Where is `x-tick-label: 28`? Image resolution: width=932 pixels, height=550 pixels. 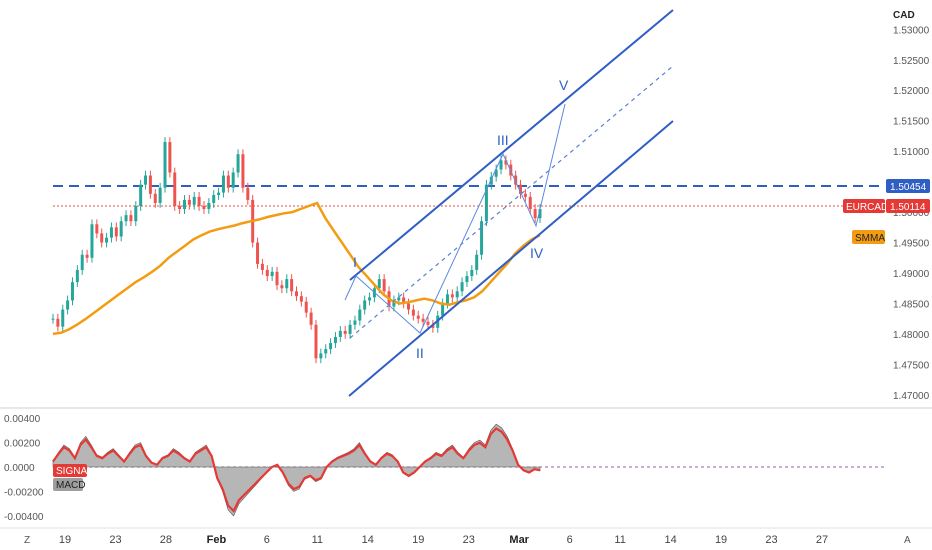
x-tick-label: 28 is located at coordinates (166, 540).